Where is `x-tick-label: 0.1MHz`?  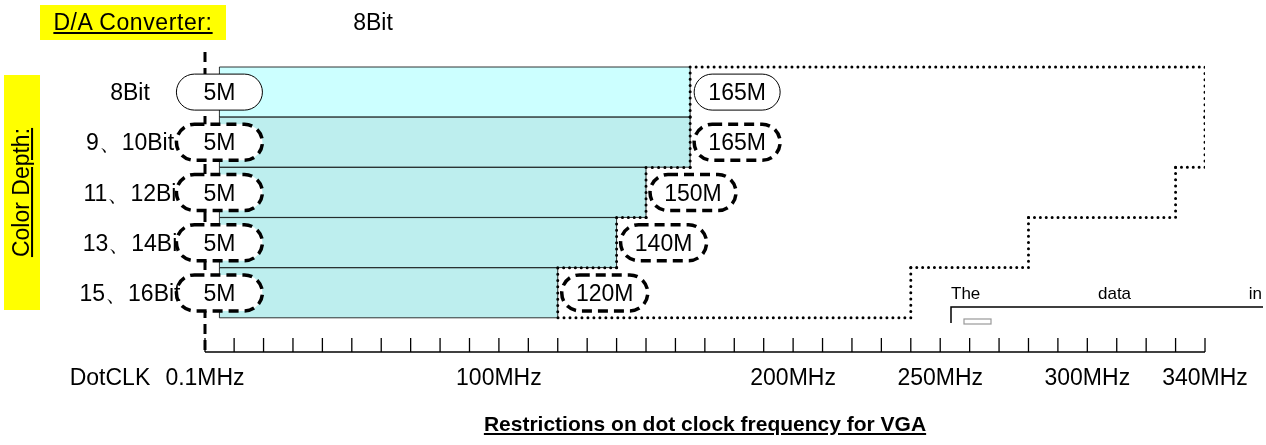 x-tick-label: 0.1MHz is located at coordinates (205, 377).